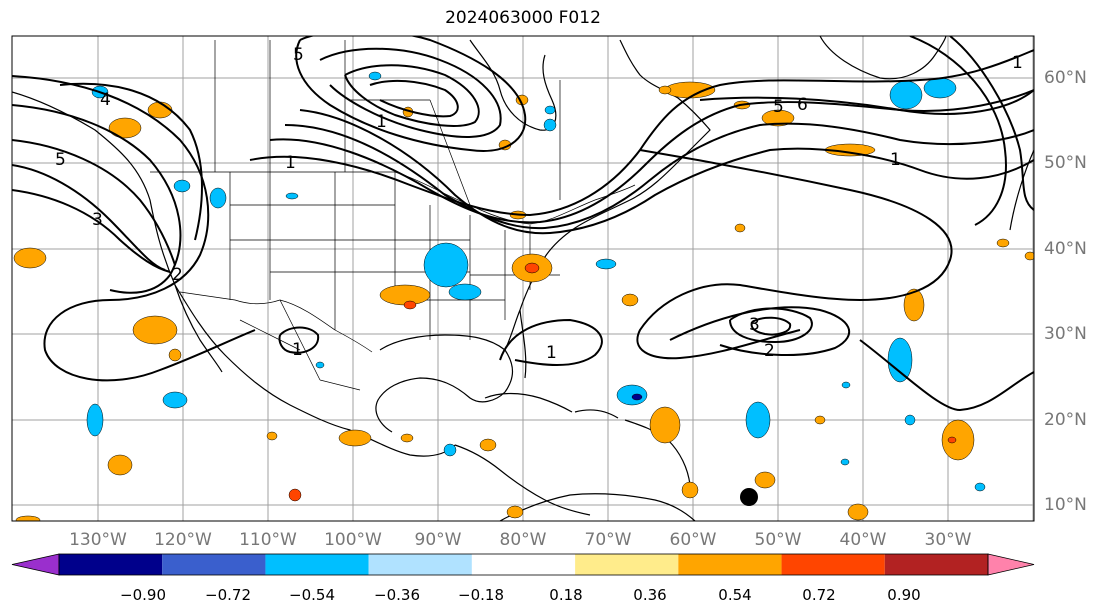 This screenshot has width=1105, height=615. Describe the element at coordinates (1065, 334) in the screenshot. I see `lat-label: 30°N` at that location.